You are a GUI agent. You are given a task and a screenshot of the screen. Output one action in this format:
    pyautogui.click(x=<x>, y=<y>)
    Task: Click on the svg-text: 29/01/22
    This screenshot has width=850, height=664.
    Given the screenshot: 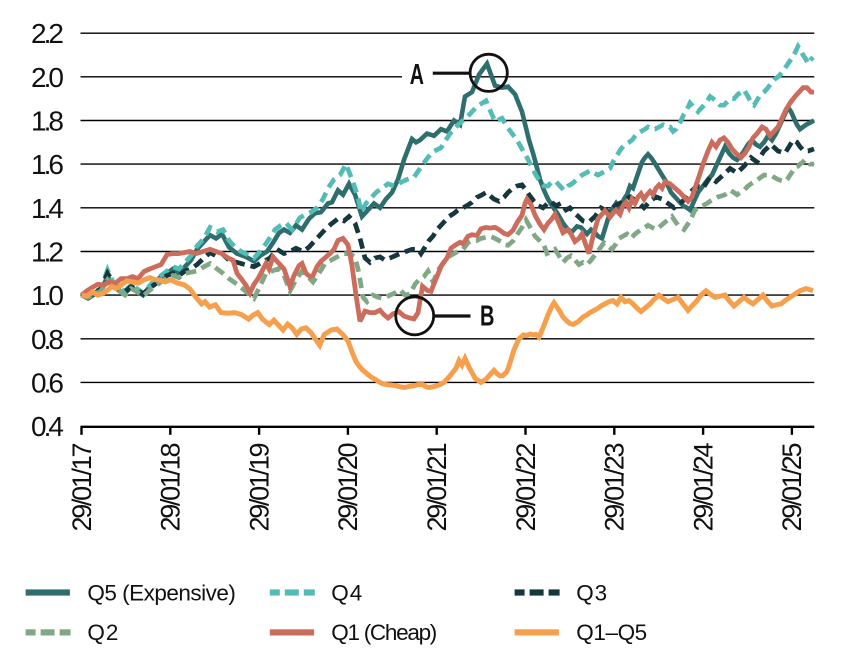 What is the action you would take?
    pyautogui.click(x=526, y=487)
    